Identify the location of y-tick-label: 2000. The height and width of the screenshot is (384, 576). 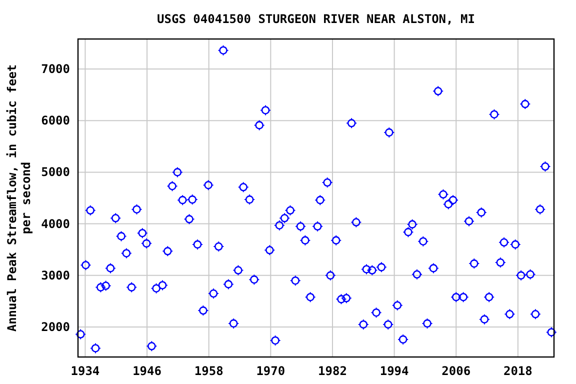
(55, 327).